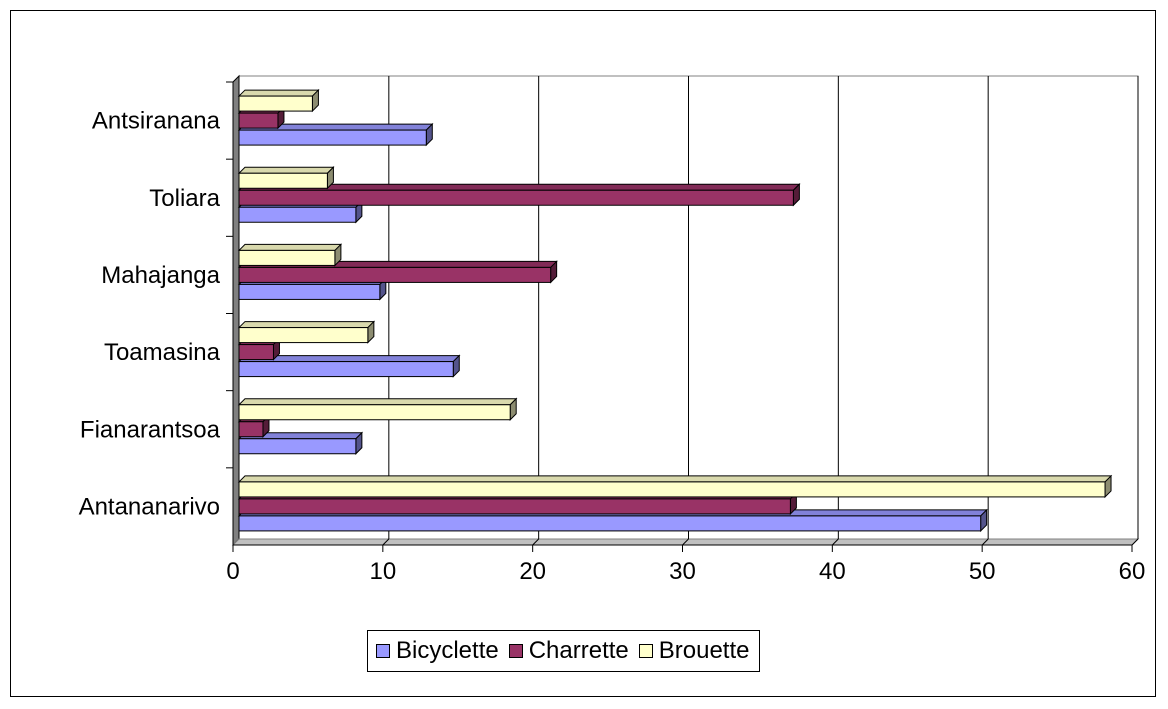 The image size is (1168, 709). Describe the element at coordinates (645, 651) in the screenshot. I see `legend-swatch-brouette` at that location.